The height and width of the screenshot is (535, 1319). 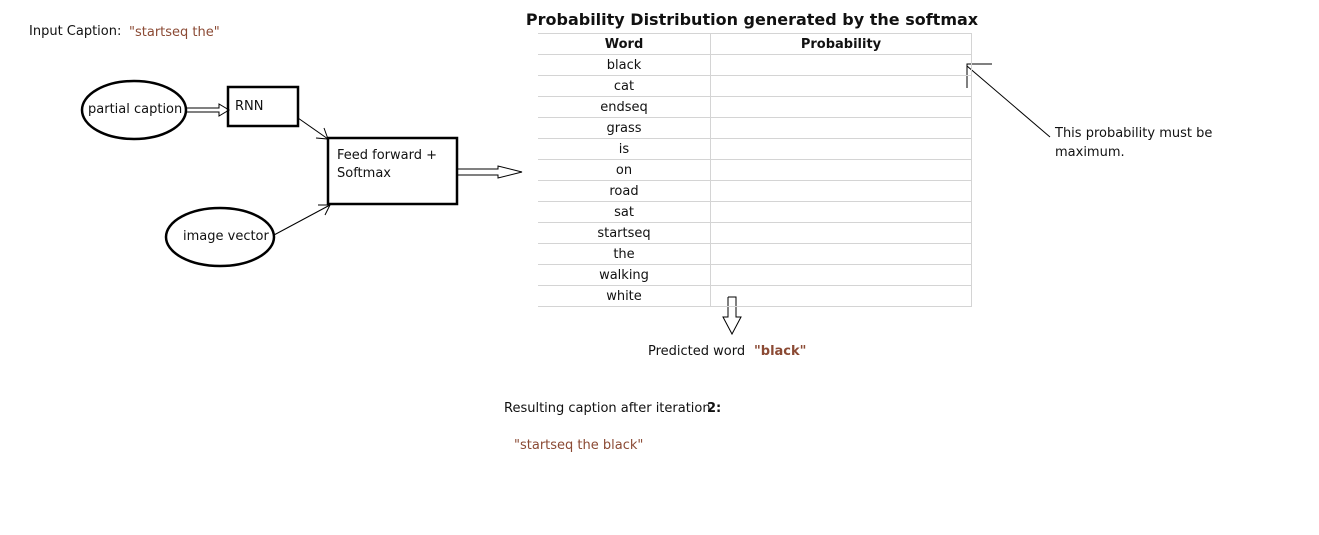 I want to click on input-caption-value: "startseq the", so click(x=174, y=32).